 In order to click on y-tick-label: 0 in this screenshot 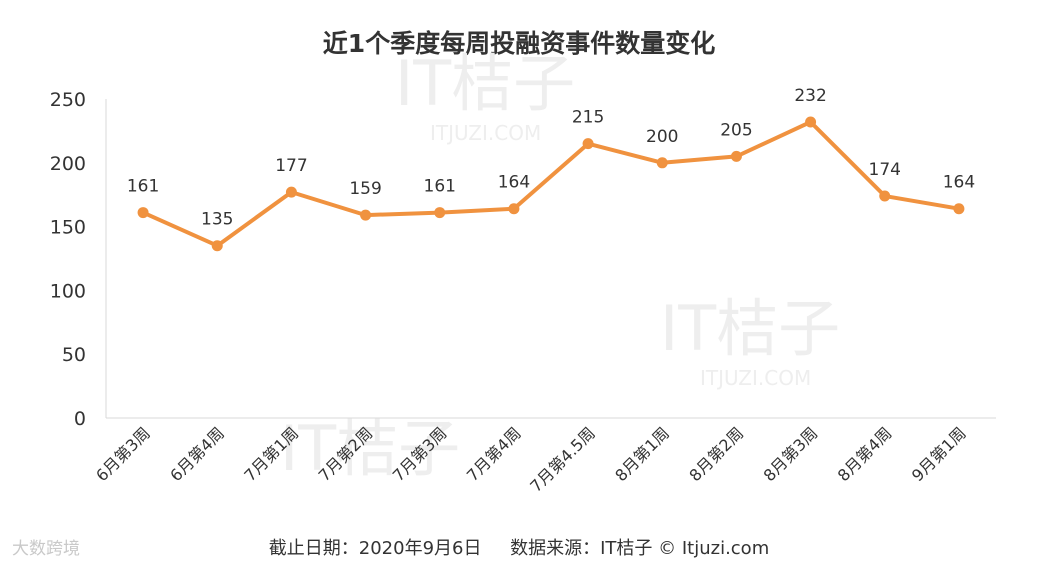, I will do `click(80, 419)`.